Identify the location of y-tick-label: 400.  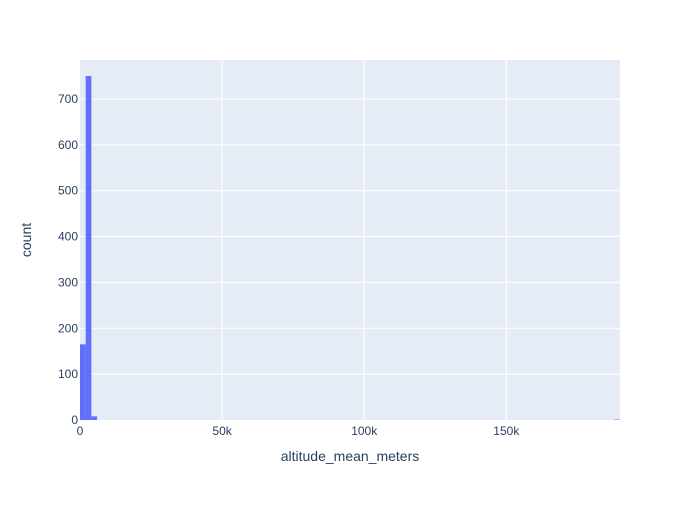
(68, 237).